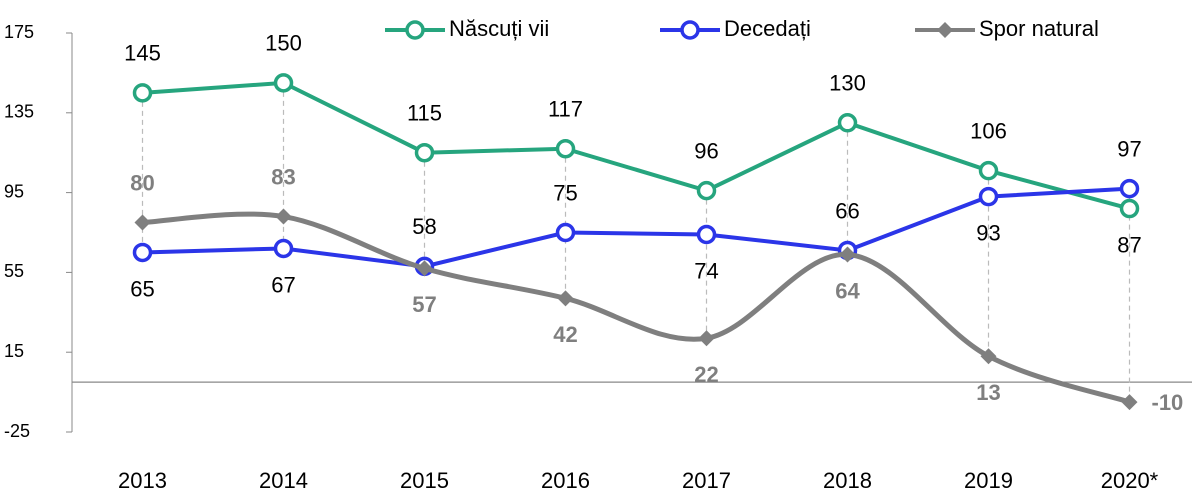 The image size is (1192, 499). I want to click on data-label: 83, so click(283, 176).